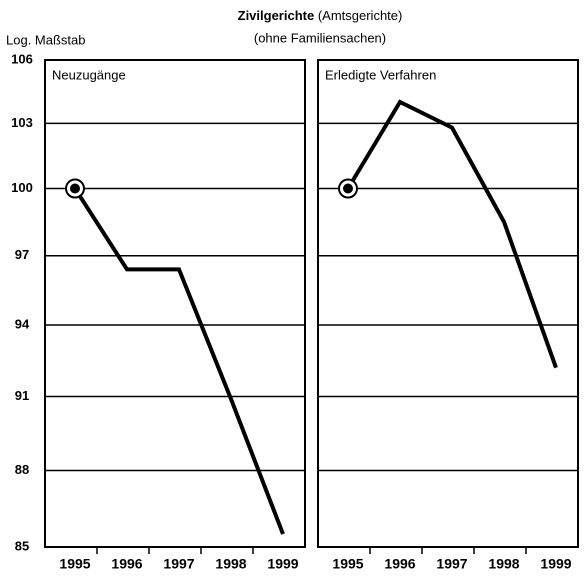  I want to click on y-tick-label: 85, so click(22, 545).